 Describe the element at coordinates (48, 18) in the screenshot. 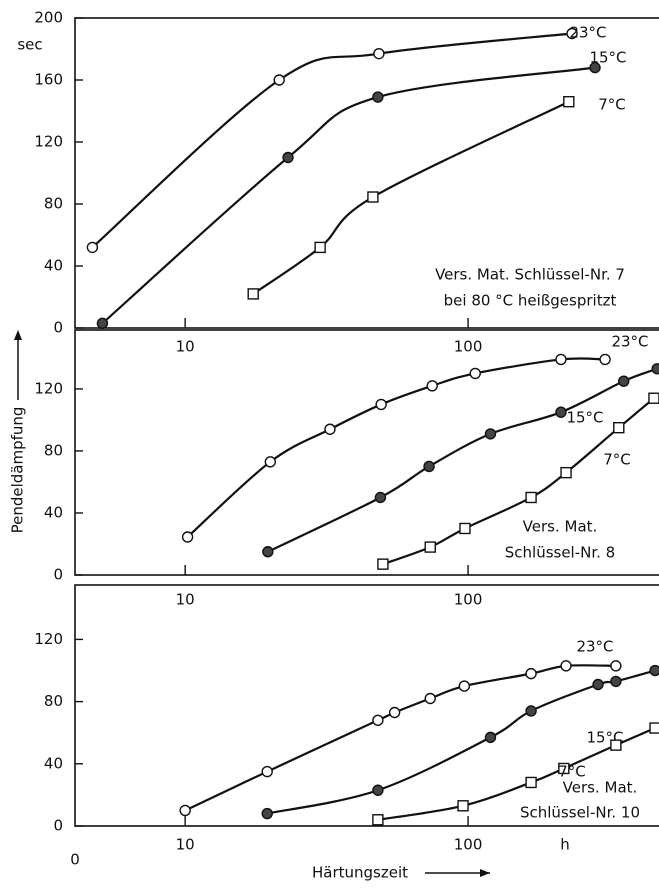

I see `y-tick-label: 200` at that location.